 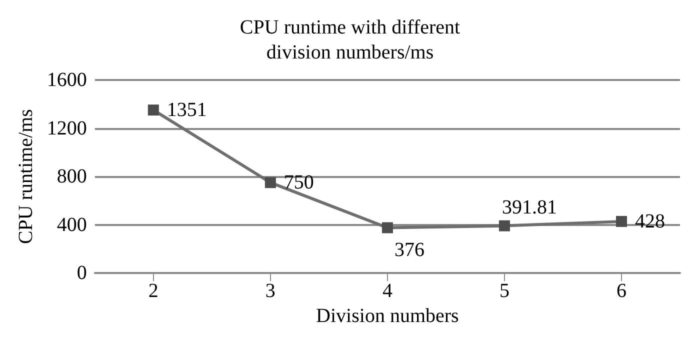 What do you see at coordinates (186, 110) in the screenshot?
I see `data-label: 1351` at bounding box center [186, 110].